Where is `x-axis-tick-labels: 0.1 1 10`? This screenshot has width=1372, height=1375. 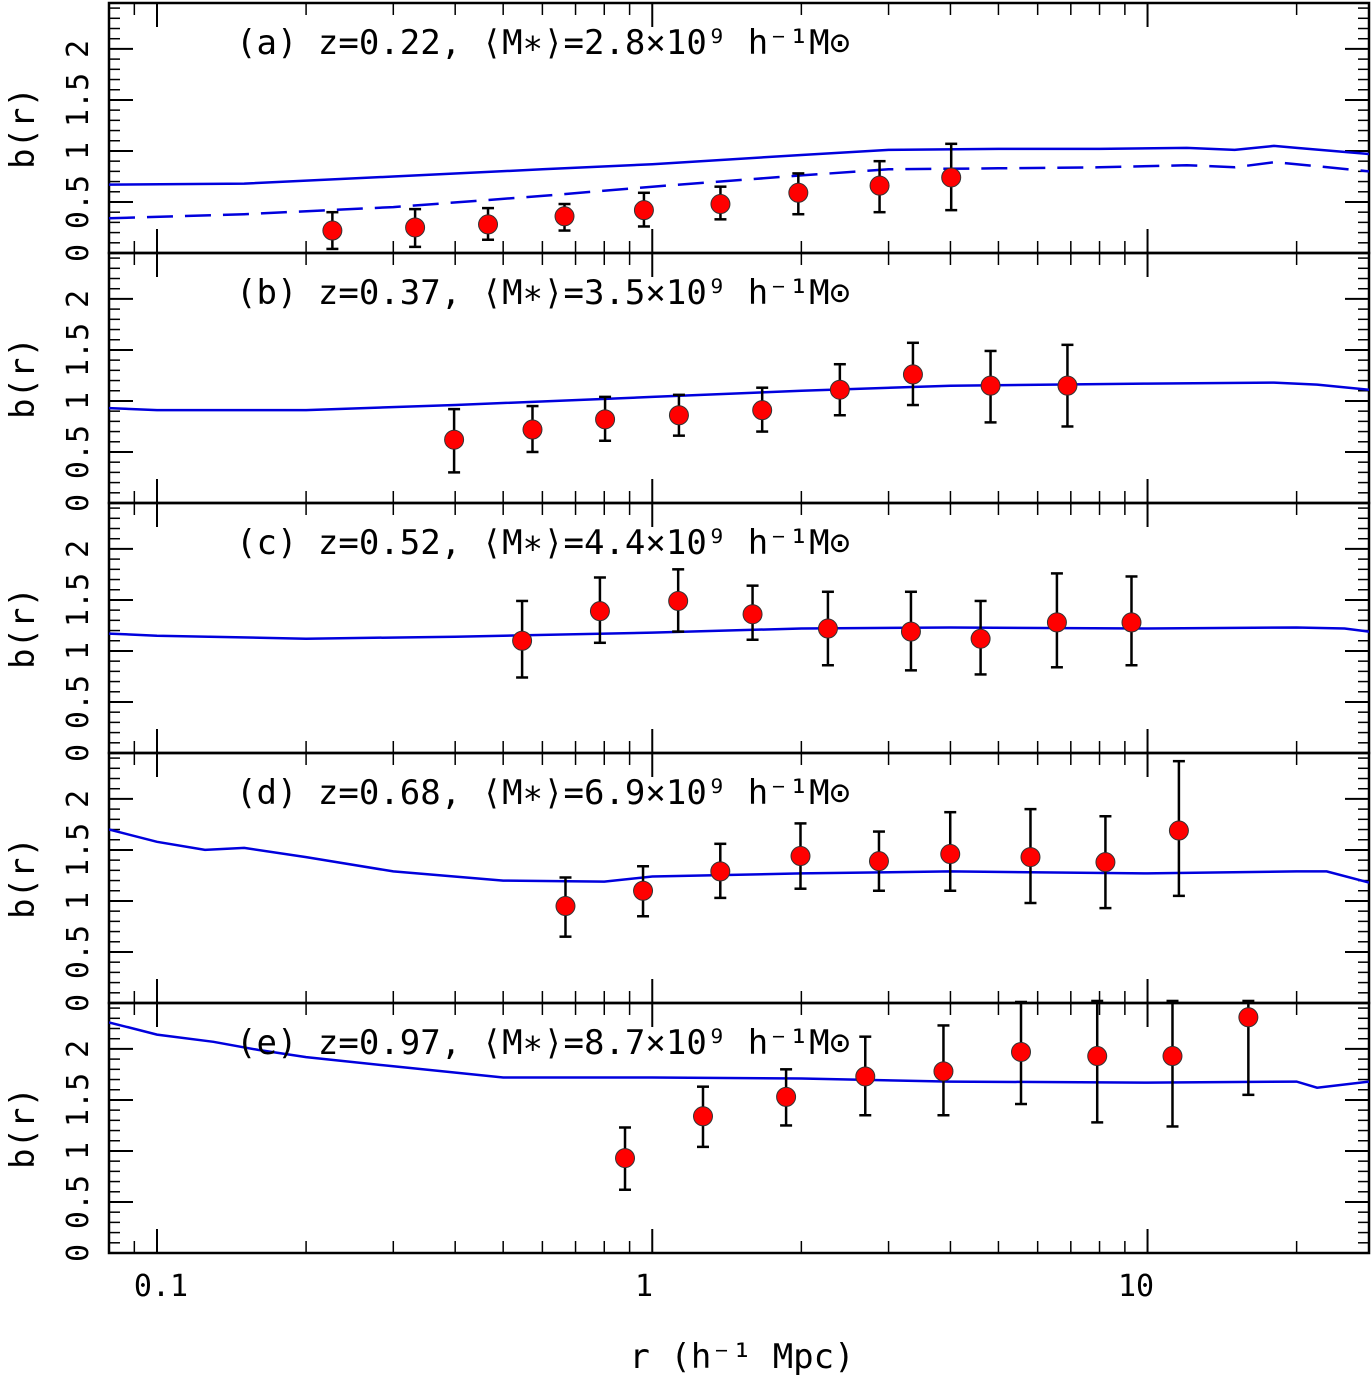
x-axis-tick-labels: 0.1 1 10 is located at coordinates (644, 1286).